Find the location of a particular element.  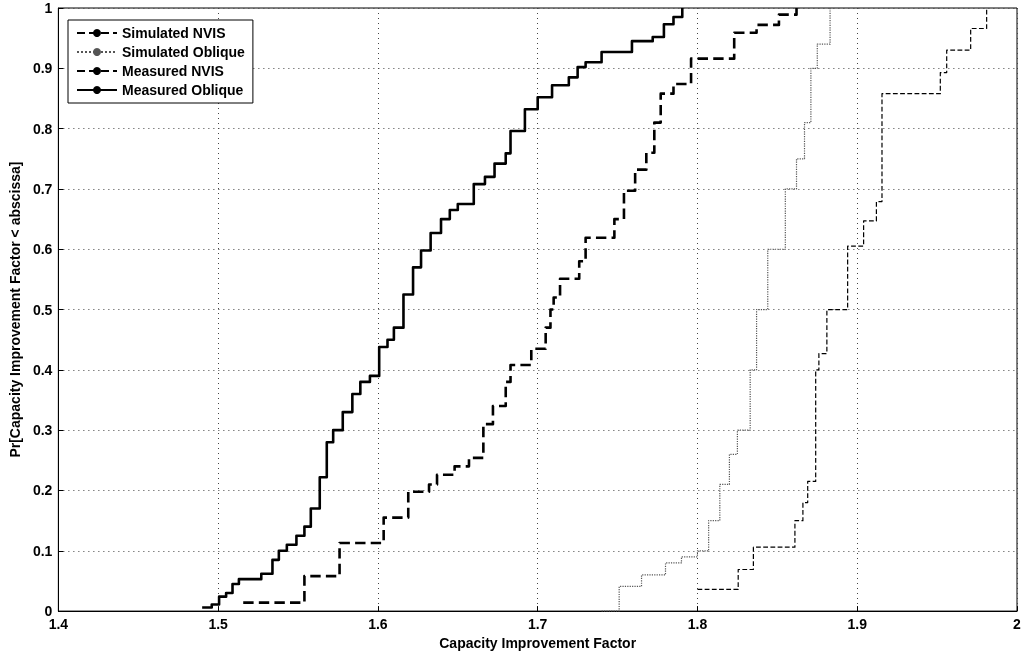

y-tick-label: 0.5 is located at coordinates (42, 309).